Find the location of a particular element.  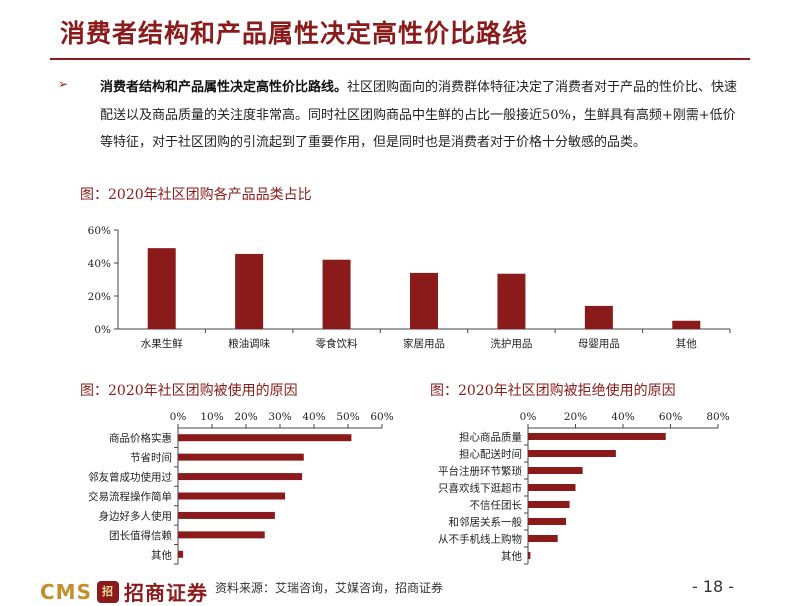

chart1-x-tick-label: 家居用品 is located at coordinates (424, 343).